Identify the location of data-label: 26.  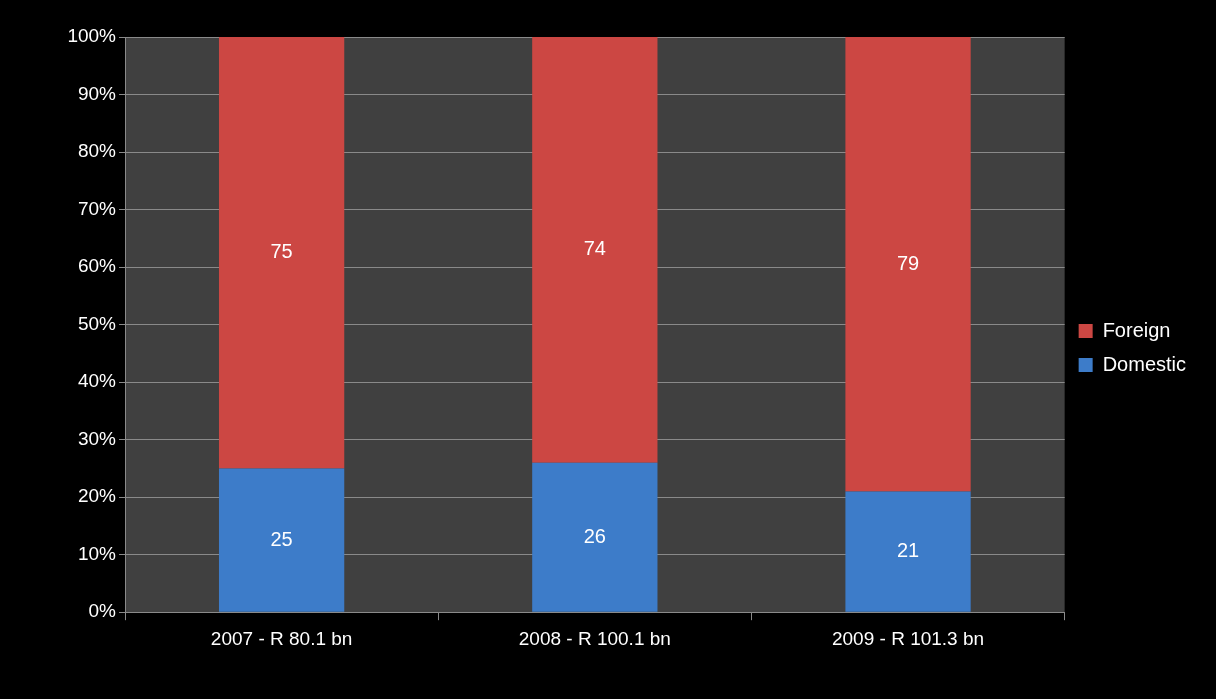
(594, 535).